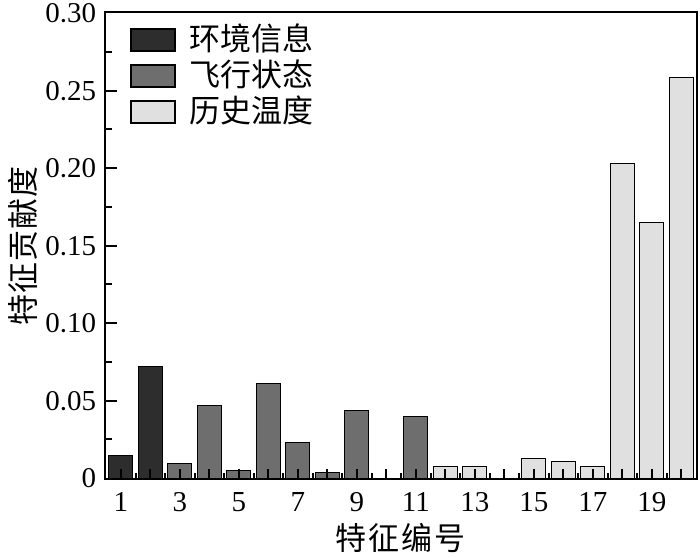 This screenshot has height=558, width=700. I want to click on legend-item: 飞行状态, so click(221, 75).